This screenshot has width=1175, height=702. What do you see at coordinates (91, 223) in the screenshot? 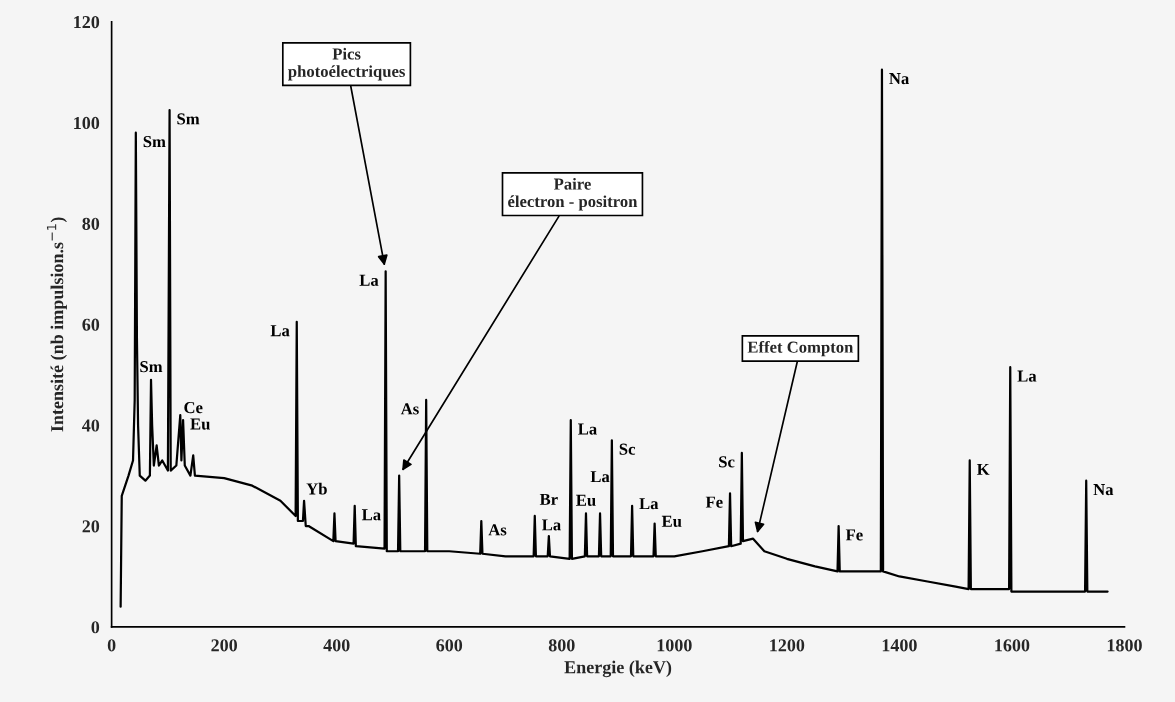
I see `y-tick-label: 80` at bounding box center [91, 223].